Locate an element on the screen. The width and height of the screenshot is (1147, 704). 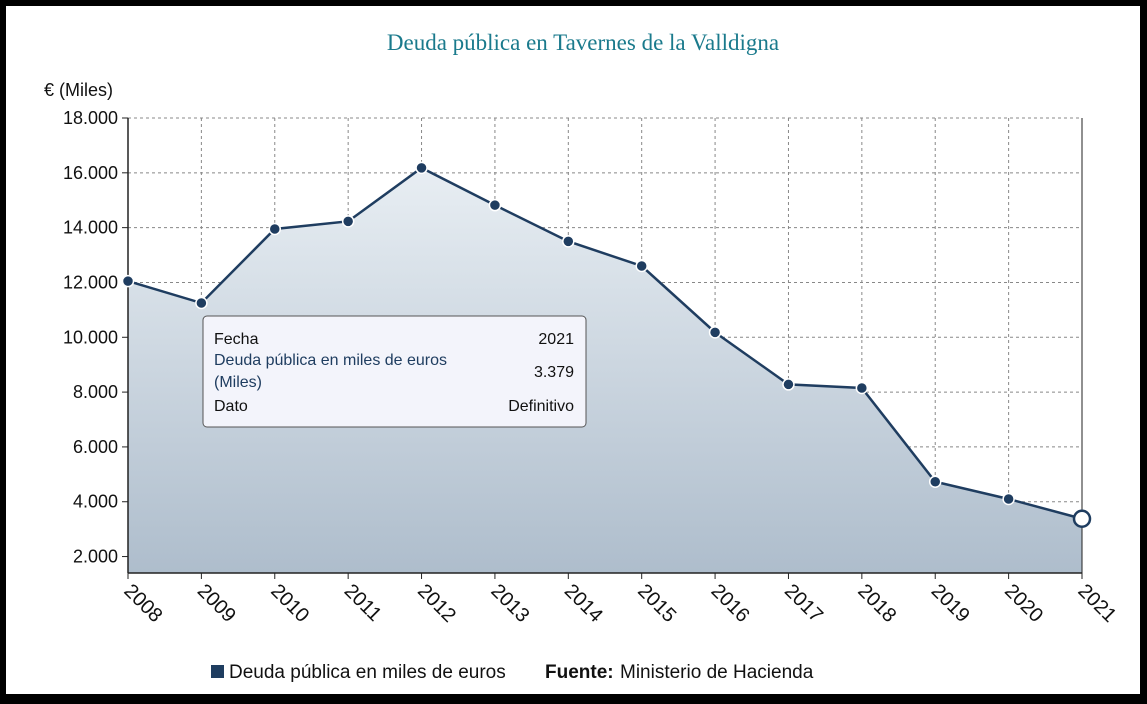
x-tick-label: 2021 is located at coordinates (1097, 603).